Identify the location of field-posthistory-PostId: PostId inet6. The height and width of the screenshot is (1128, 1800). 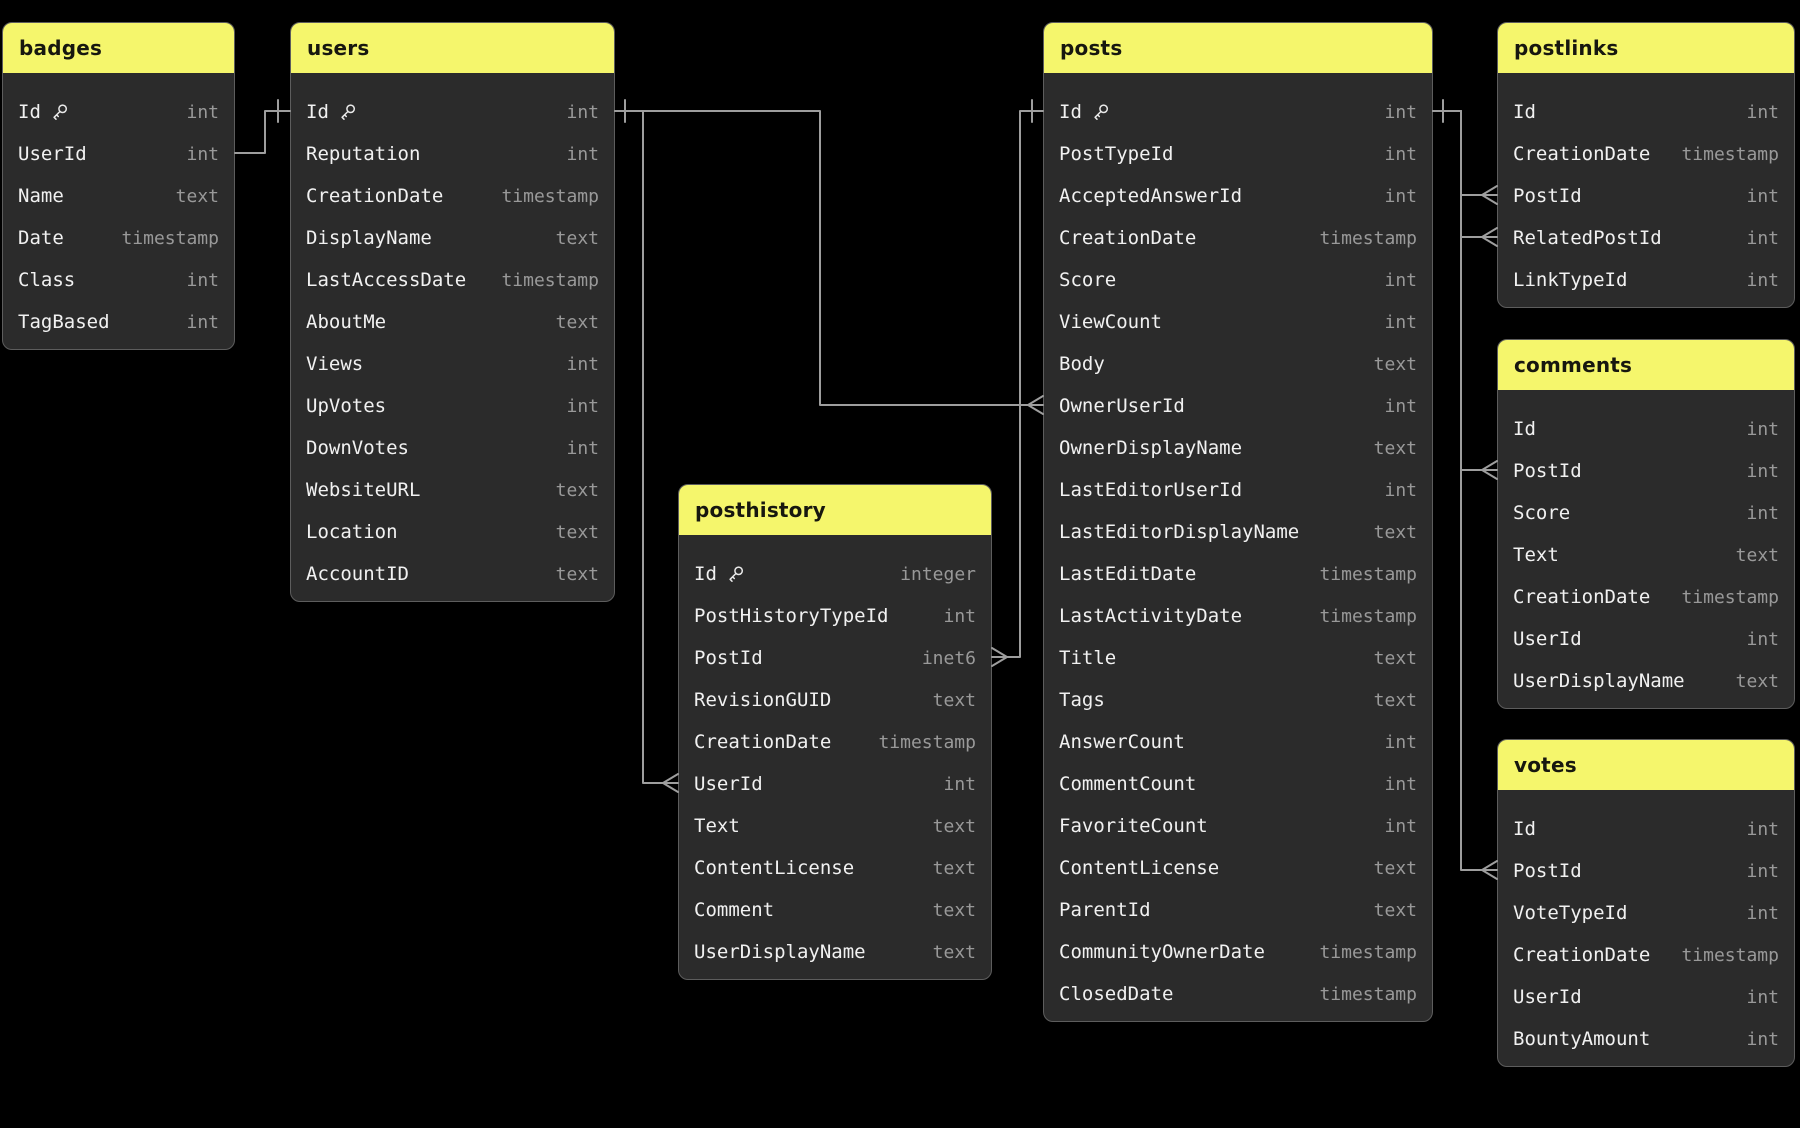
(835, 658).